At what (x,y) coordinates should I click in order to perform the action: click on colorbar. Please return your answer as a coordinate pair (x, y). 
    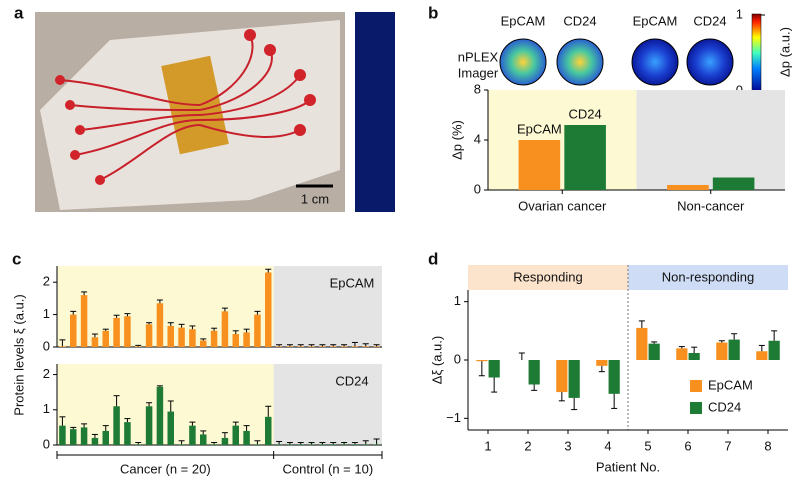
    Looking at the image, I should click on (756, 53).